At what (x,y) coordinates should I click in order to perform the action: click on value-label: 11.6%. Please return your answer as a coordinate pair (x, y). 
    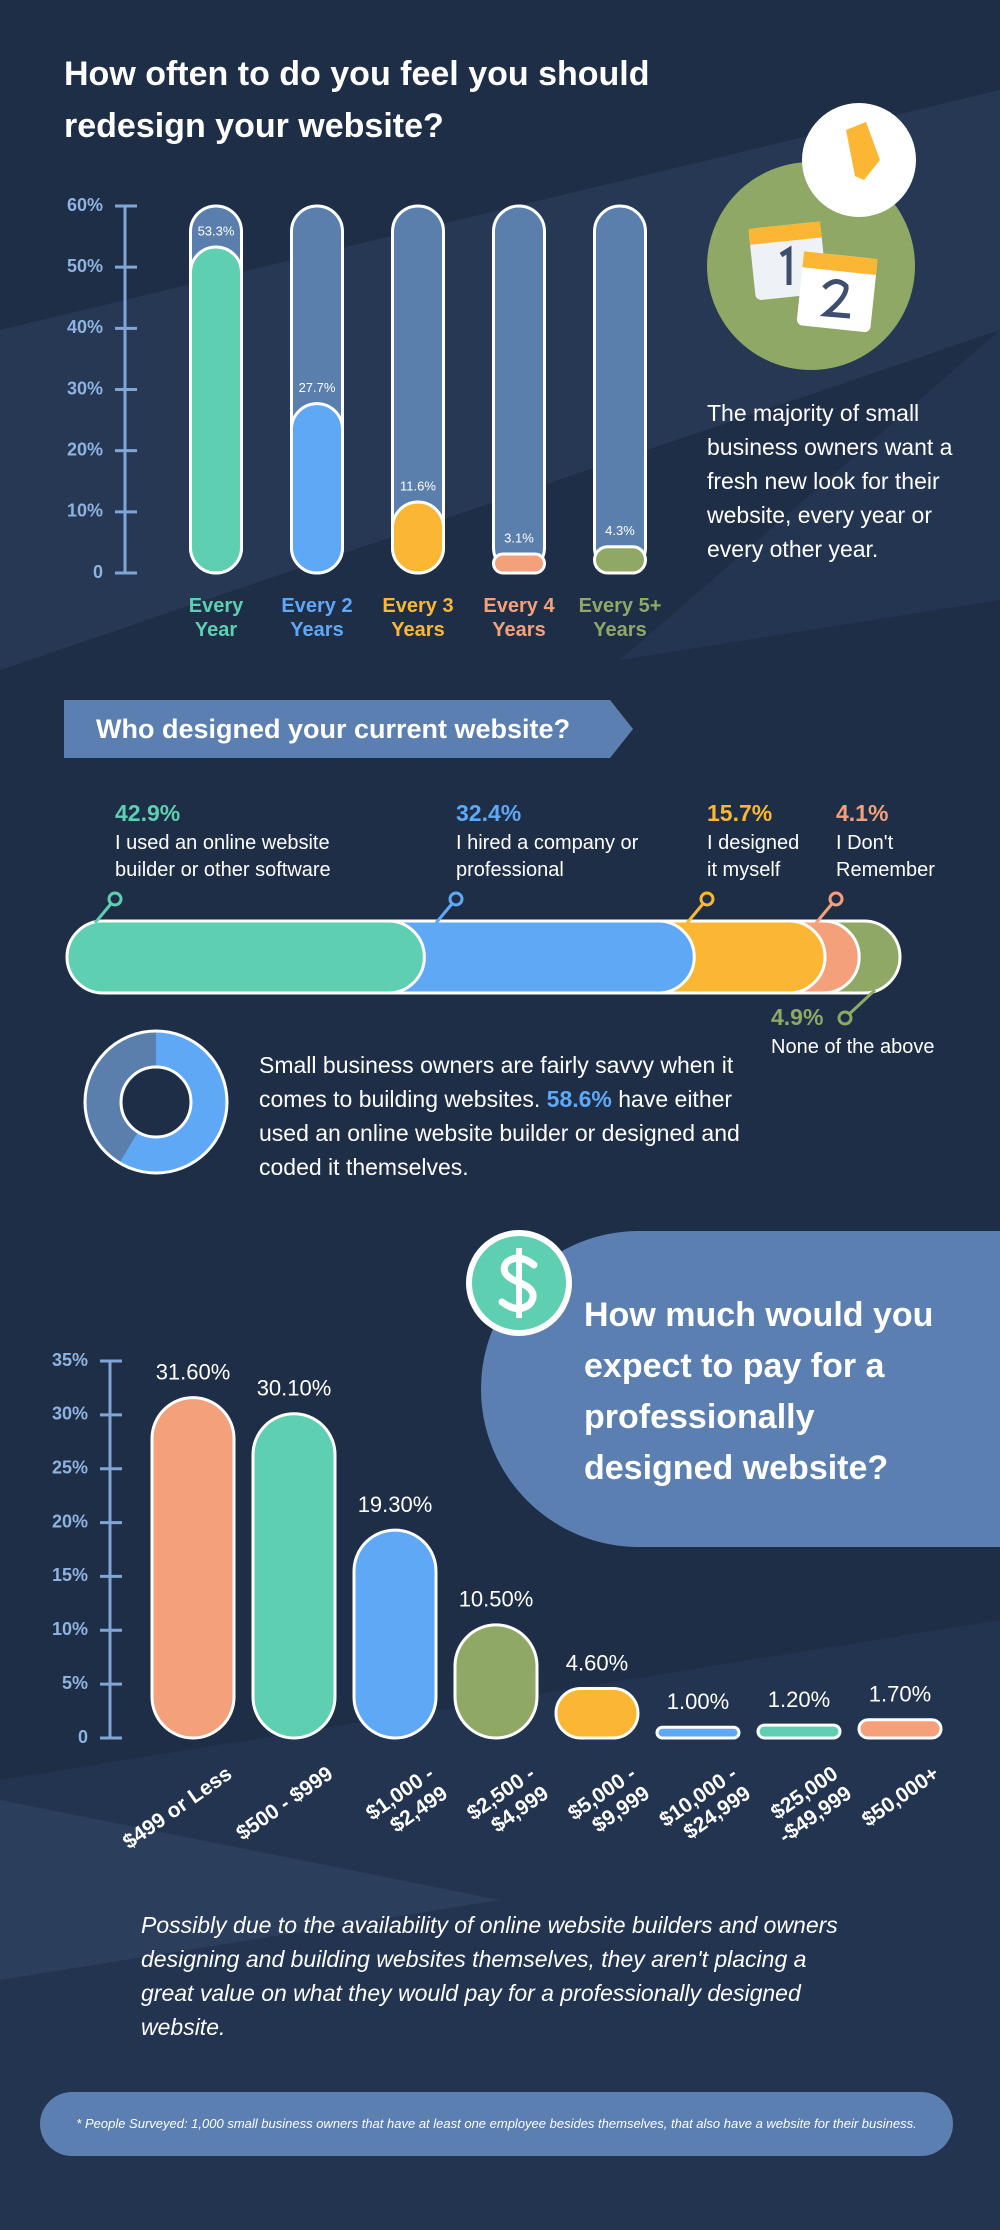
    Looking at the image, I should click on (418, 485).